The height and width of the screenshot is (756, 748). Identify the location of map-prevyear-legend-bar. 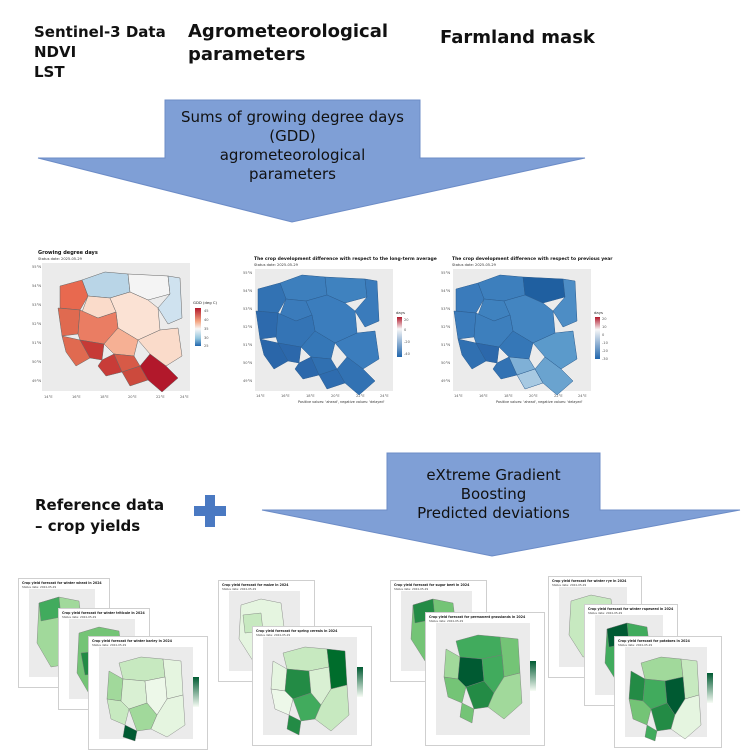
(597, 338).